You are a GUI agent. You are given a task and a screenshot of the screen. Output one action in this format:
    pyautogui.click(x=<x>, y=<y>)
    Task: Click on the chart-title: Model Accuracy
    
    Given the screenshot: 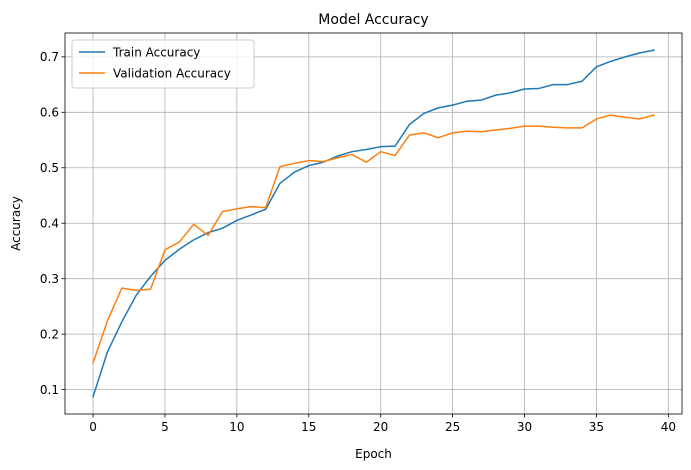 What is the action you would take?
    pyautogui.click(x=373, y=20)
    